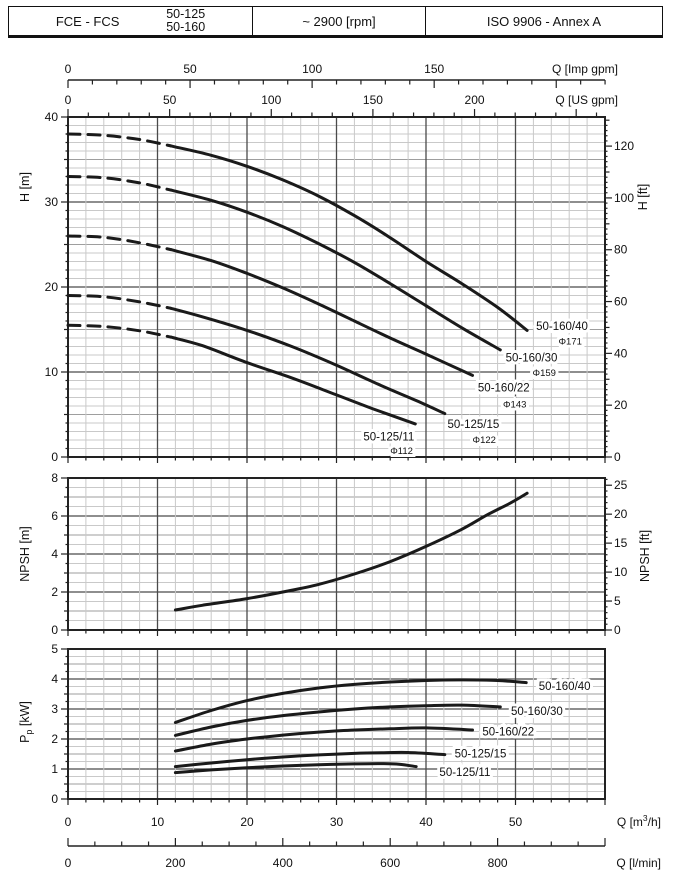 Image resolution: width=673 pixels, height=893 pixels. Describe the element at coordinates (25, 554) in the screenshot. I see `svg-text: NPSH [m]` at that location.